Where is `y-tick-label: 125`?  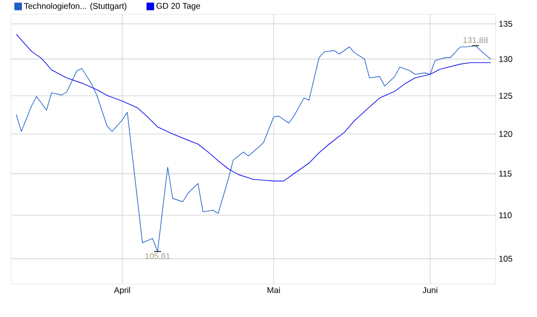 y-tick-label: 125 is located at coordinates (505, 95).